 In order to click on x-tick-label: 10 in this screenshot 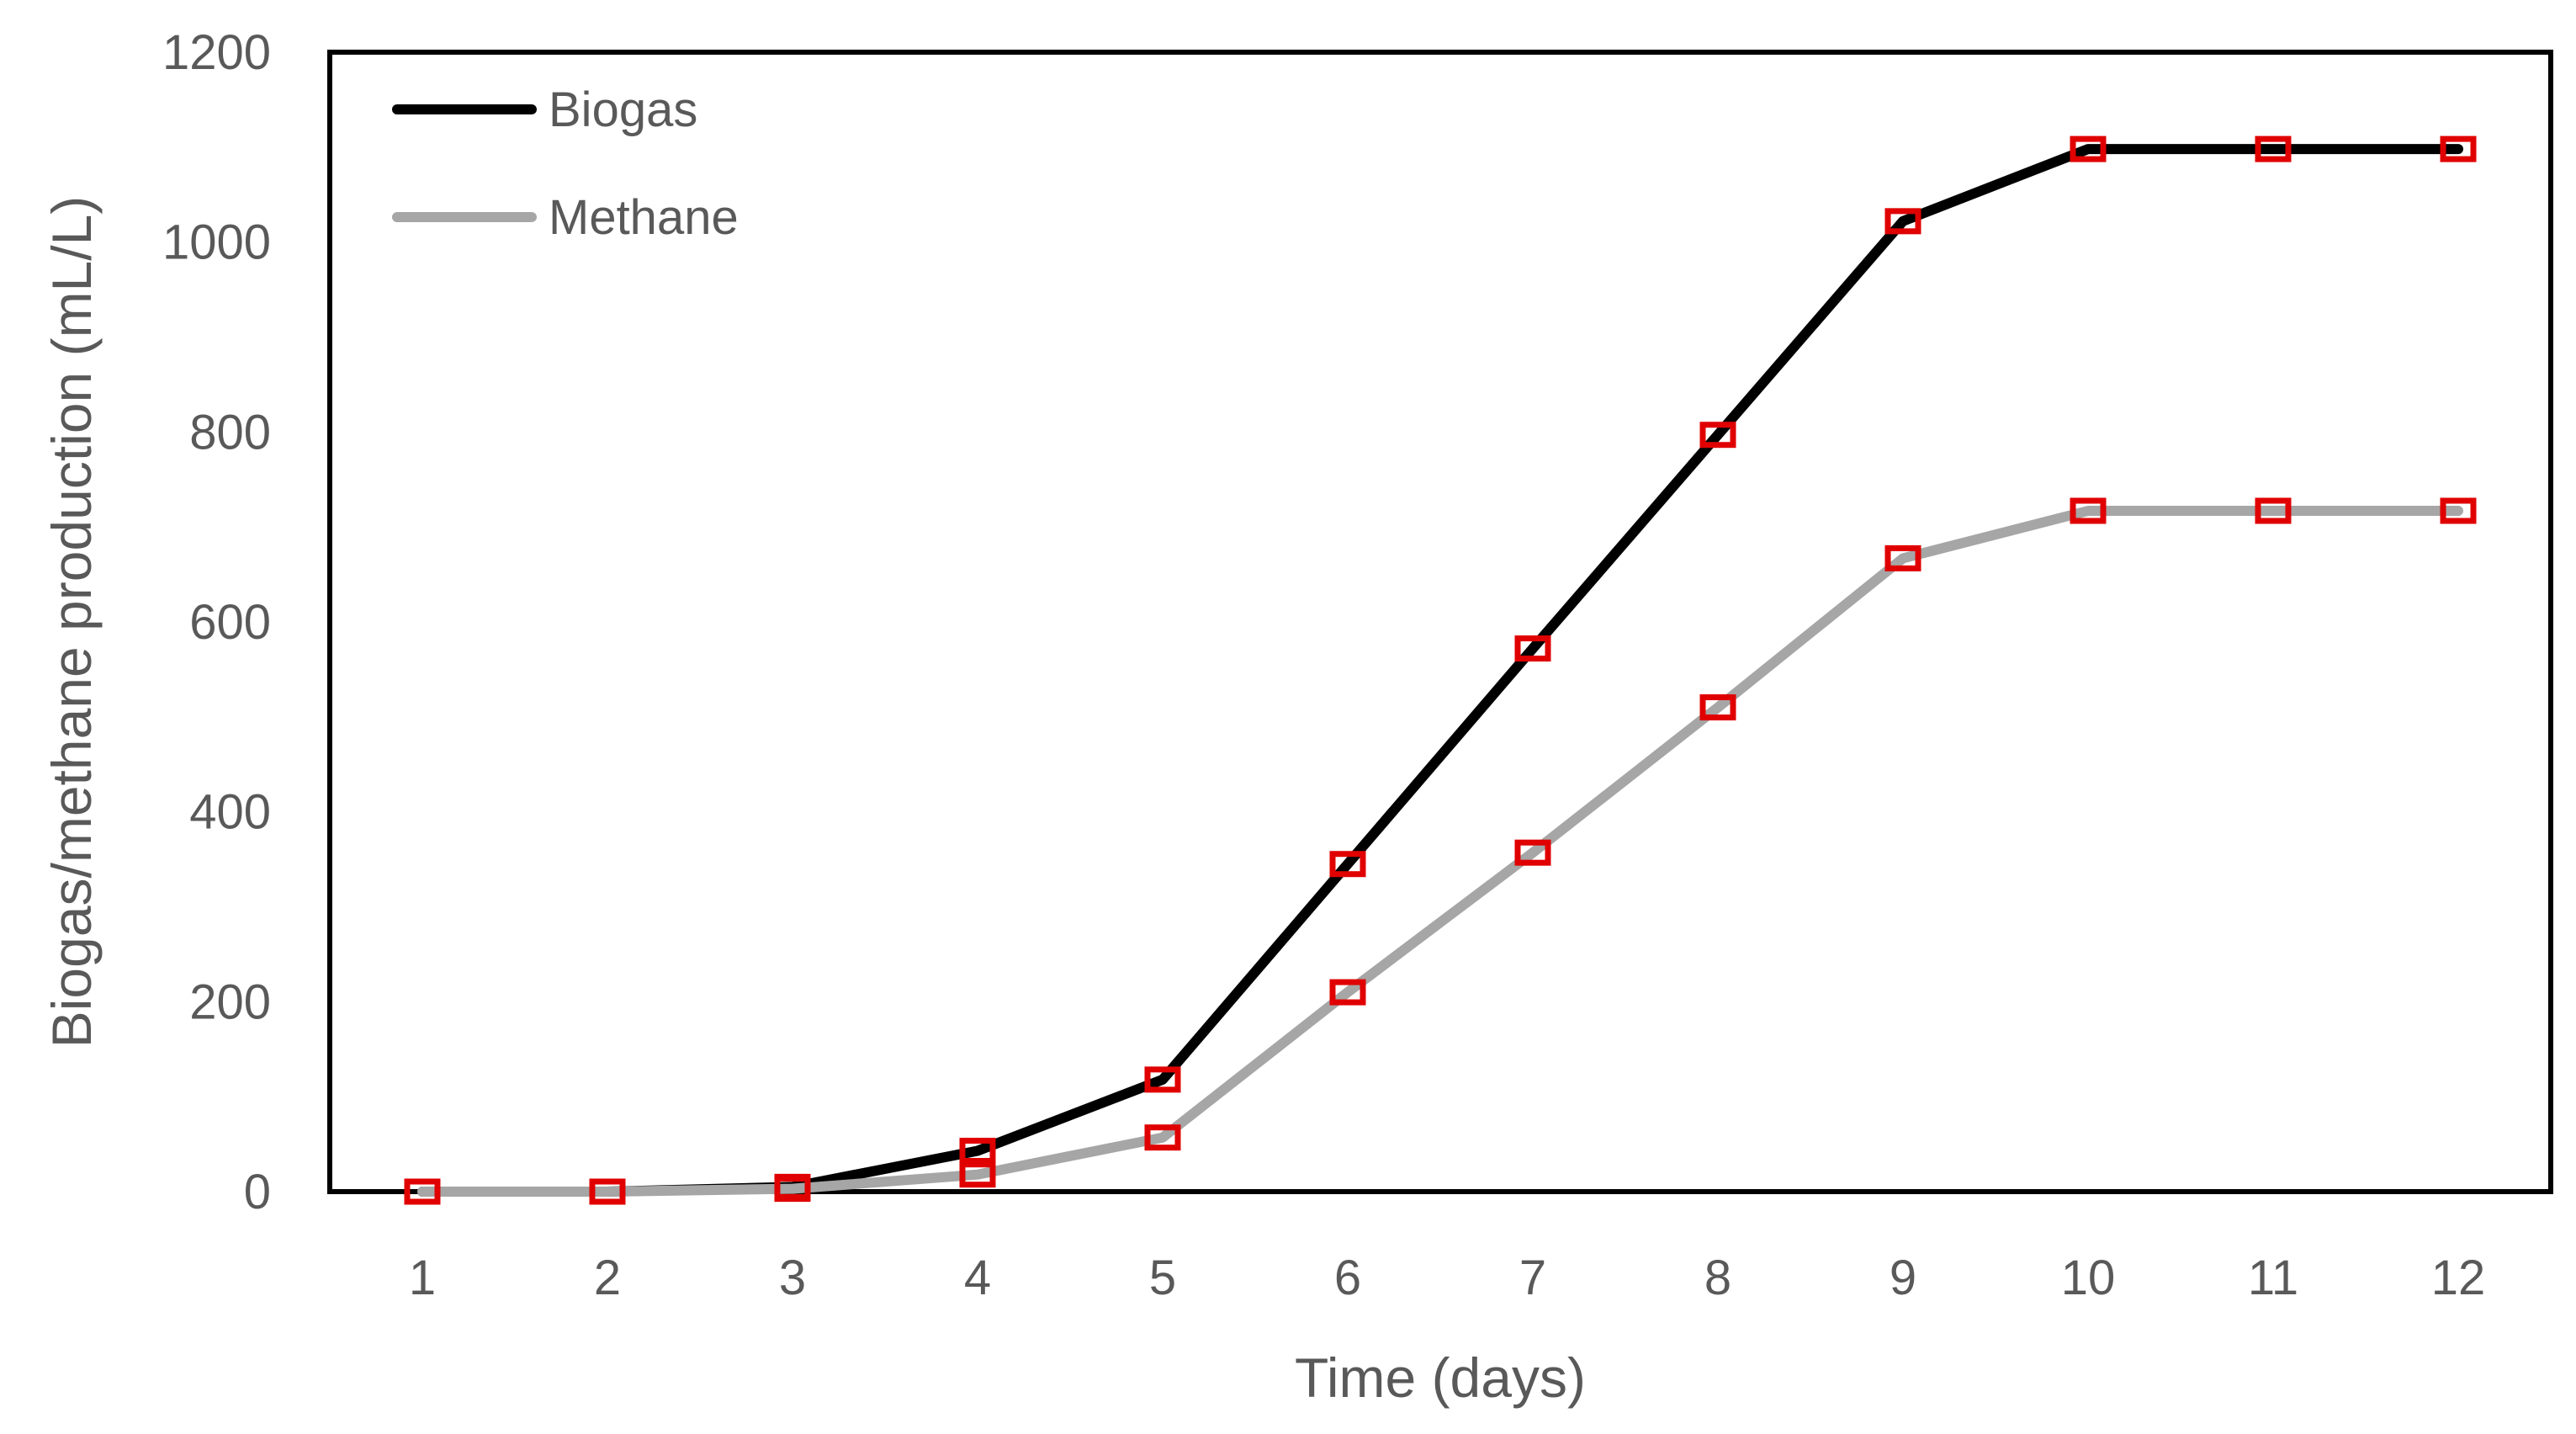, I will do `click(2088, 1278)`.